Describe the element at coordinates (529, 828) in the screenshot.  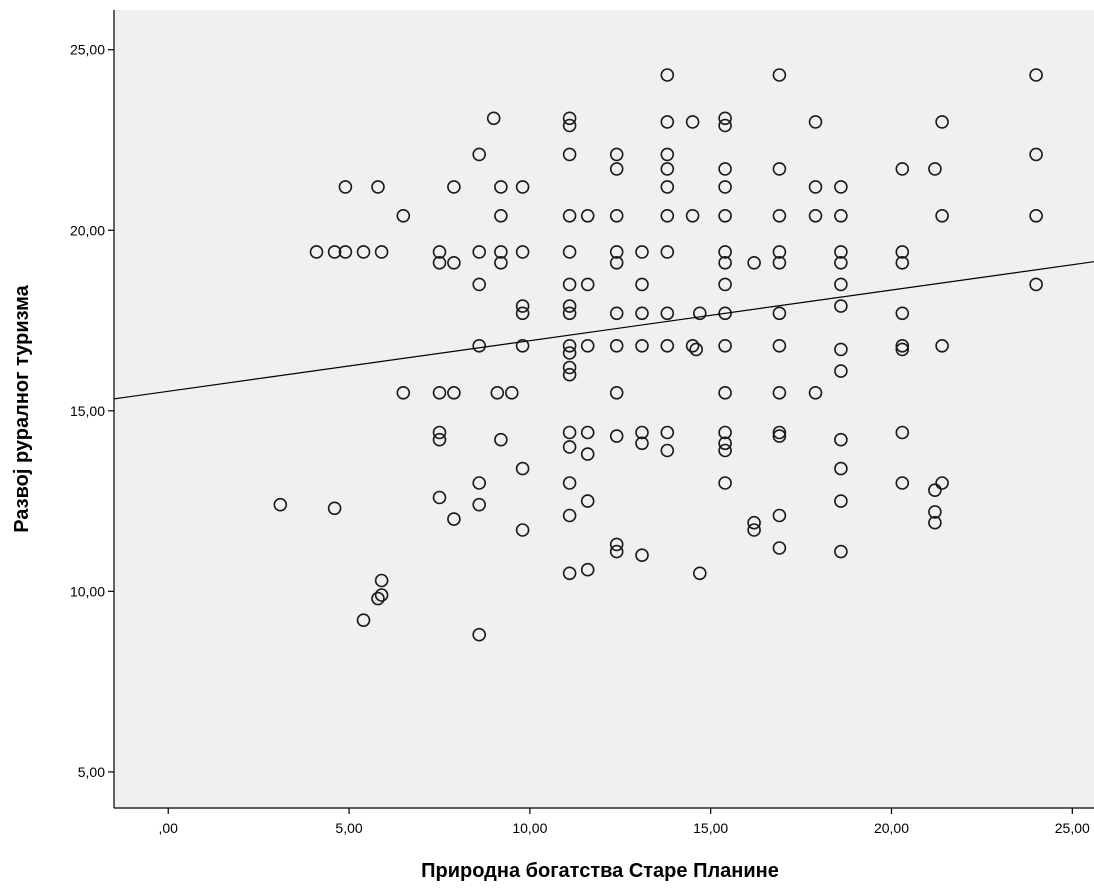
I see `x-tick-label: 10,00` at that location.